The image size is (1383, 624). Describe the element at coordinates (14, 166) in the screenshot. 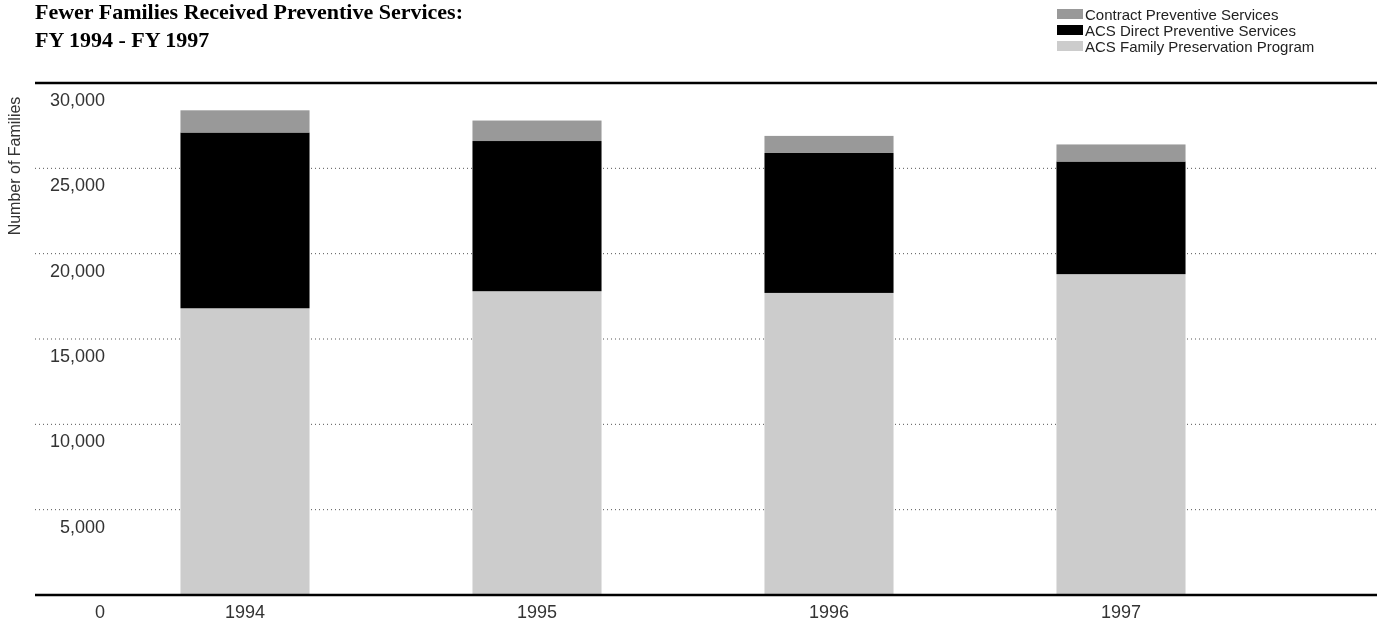

I see `y-axis-title: Number of Families` at that location.